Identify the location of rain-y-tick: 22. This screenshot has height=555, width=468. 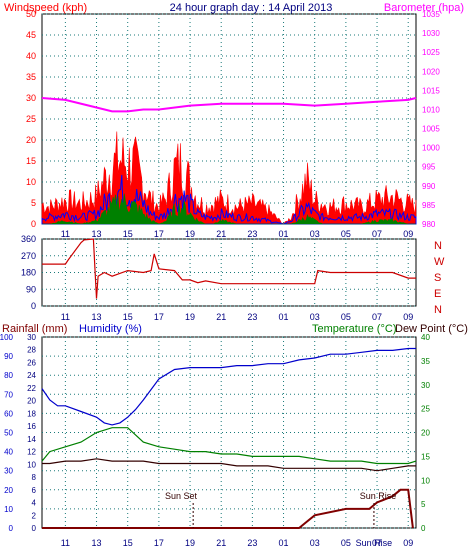
(31, 388).